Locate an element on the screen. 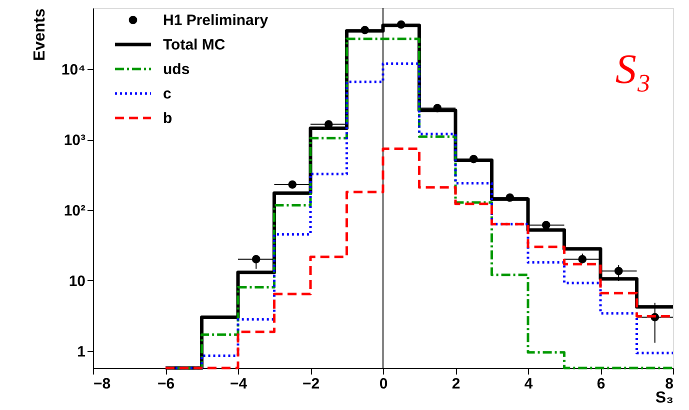 The width and height of the screenshot is (689, 410). y-tick-label: 10 is located at coordinates (77, 281).